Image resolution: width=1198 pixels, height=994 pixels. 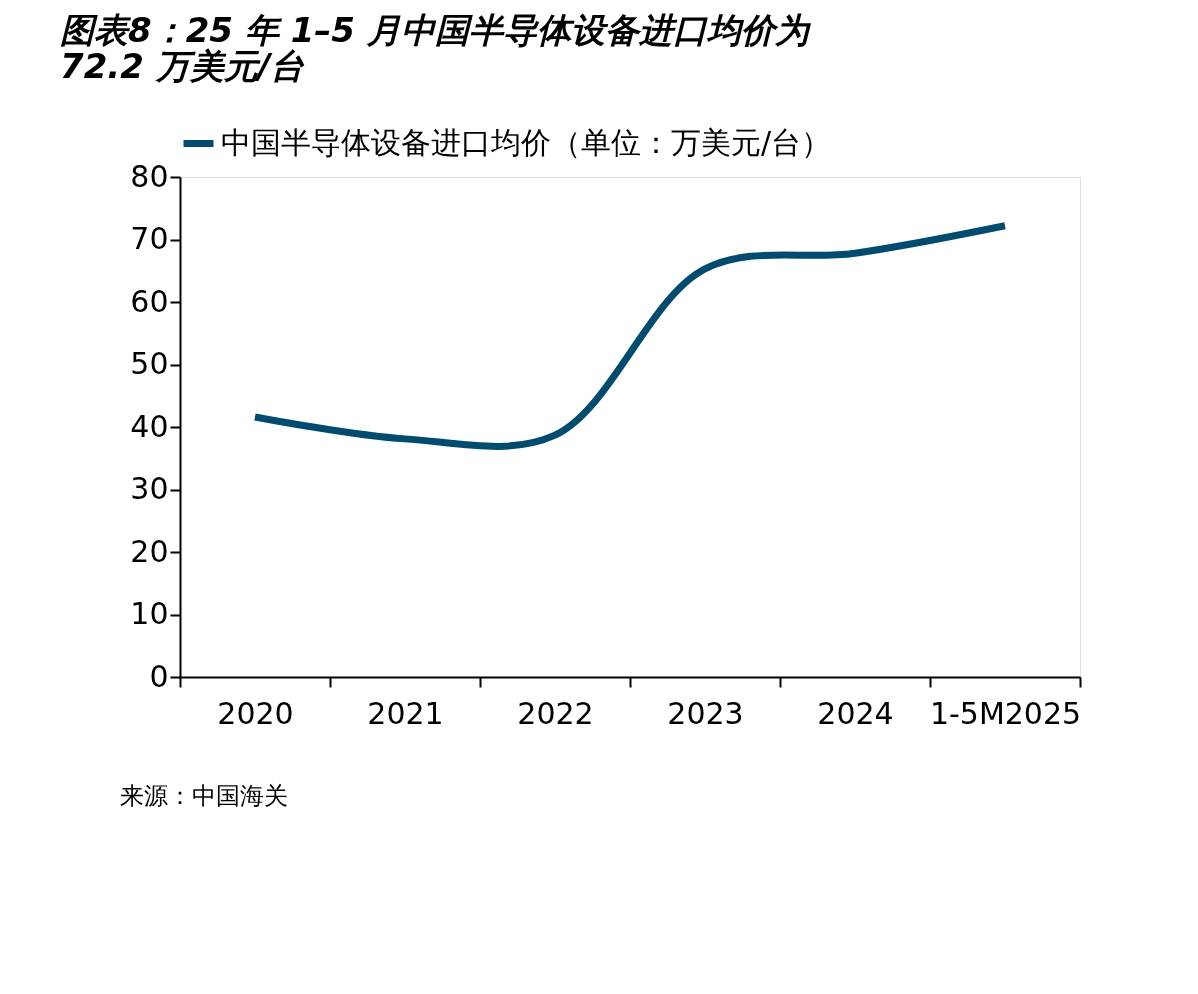 What do you see at coordinates (149, 176) in the screenshot?
I see `y-tick-label: 80` at bounding box center [149, 176].